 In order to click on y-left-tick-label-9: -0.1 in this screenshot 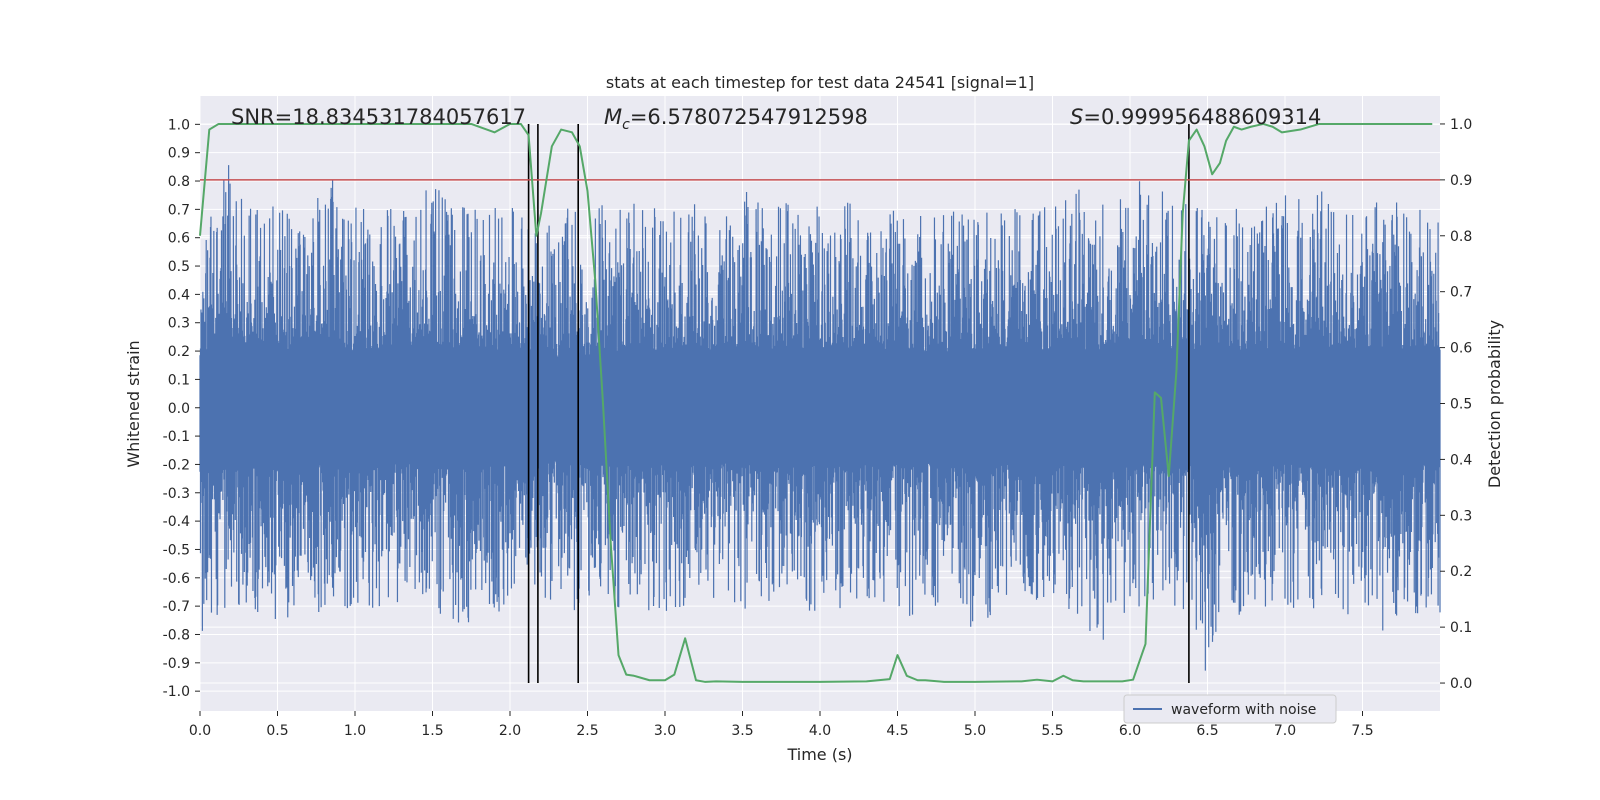, I will do `click(176, 437)`.